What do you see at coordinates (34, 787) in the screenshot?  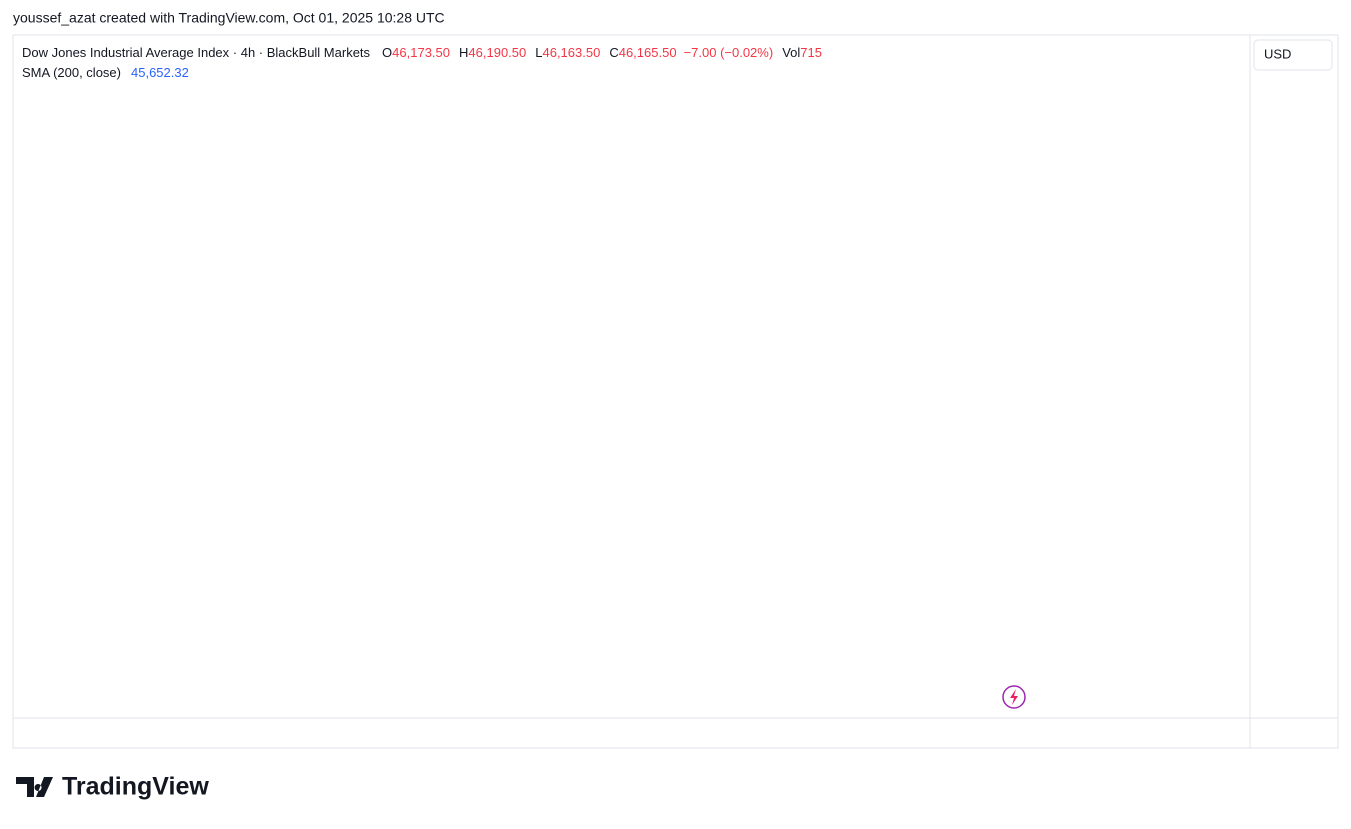 I see `brand-mark` at bounding box center [34, 787].